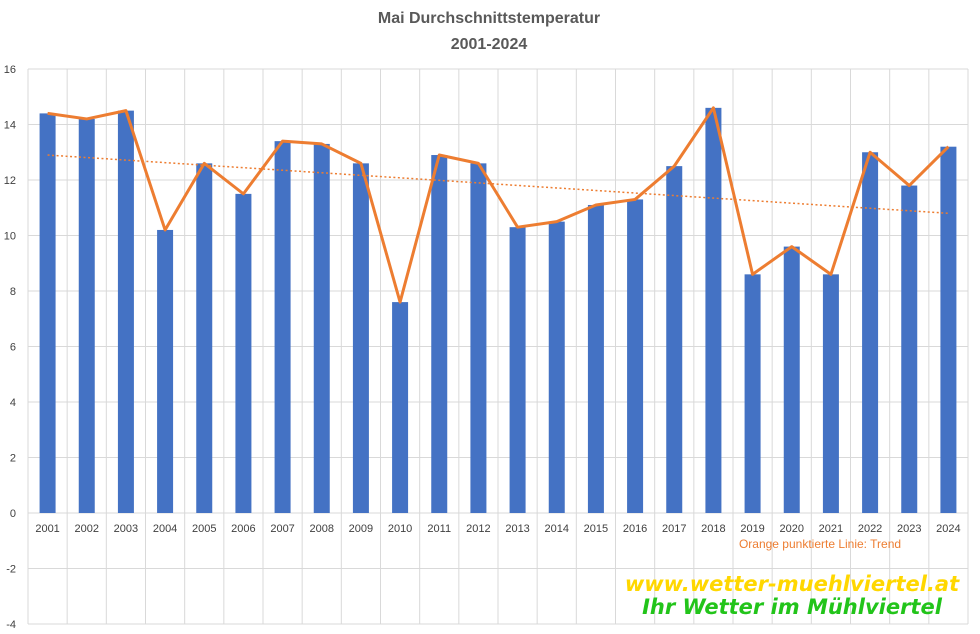 This screenshot has width=980, height=634. Describe the element at coordinates (713, 529) in the screenshot. I see `x-tick-label: 2018` at that location.